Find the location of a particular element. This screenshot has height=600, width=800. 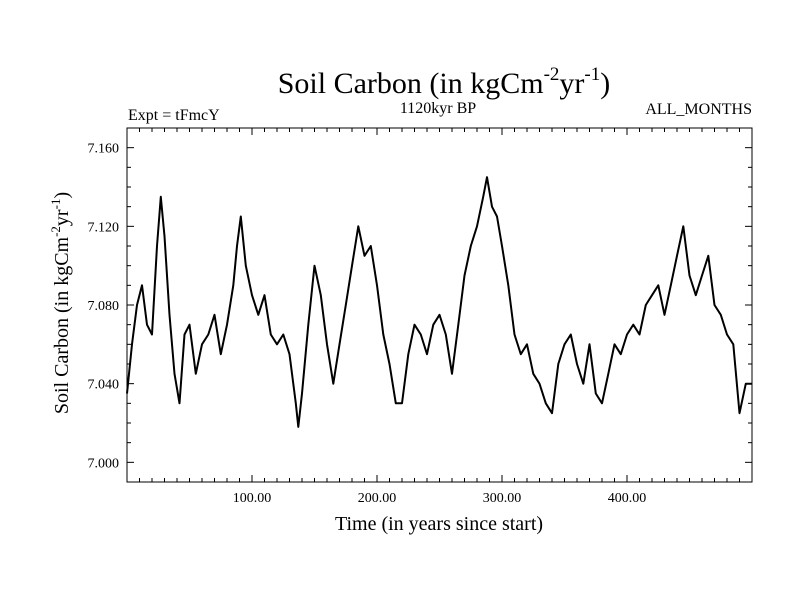

subtitle: 1120kyr BP is located at coordinates (438, 108).